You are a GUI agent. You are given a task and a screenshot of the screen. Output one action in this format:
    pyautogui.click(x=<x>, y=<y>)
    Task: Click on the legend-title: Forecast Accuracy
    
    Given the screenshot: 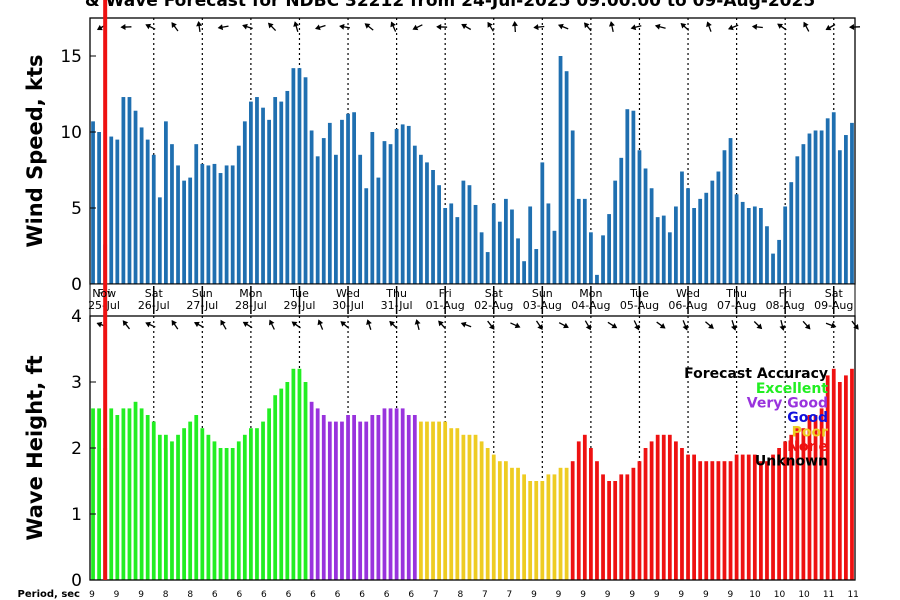 What is the action you would take?
    pyautogui.click(x=756, y=374)
    